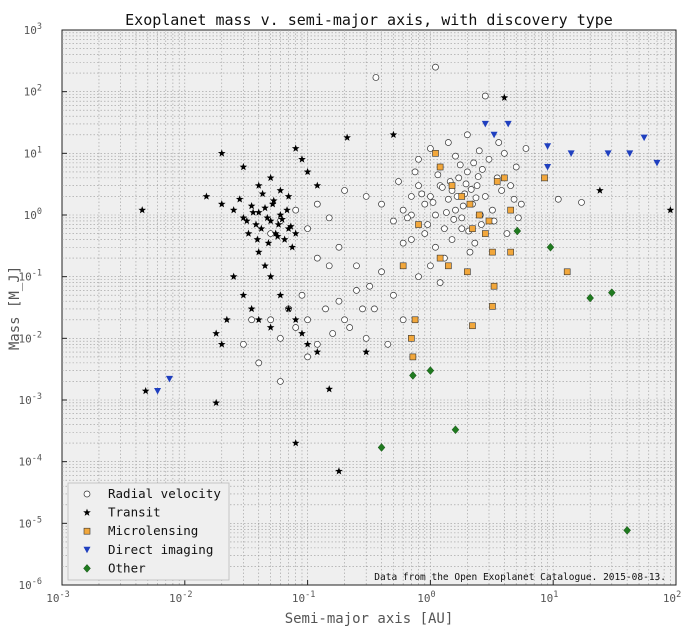  Describe the element at coordinates (164, 493) in the screenshot. I see `legend-entry: Radial velocity` at that location.